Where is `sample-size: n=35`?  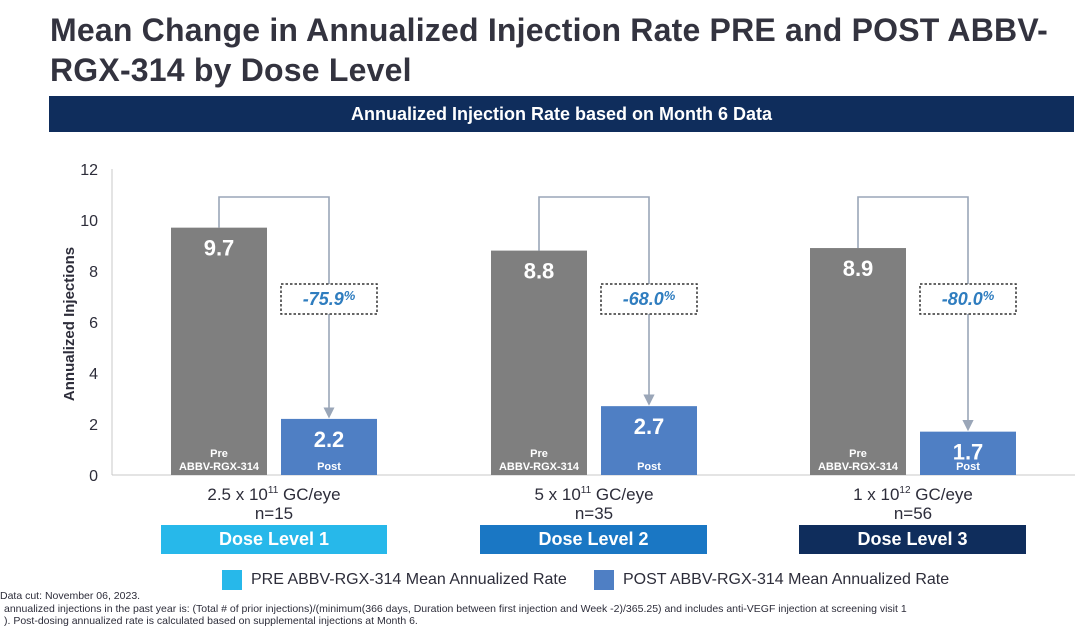 sample-size: n=35 is located at coordinates (594, 513).